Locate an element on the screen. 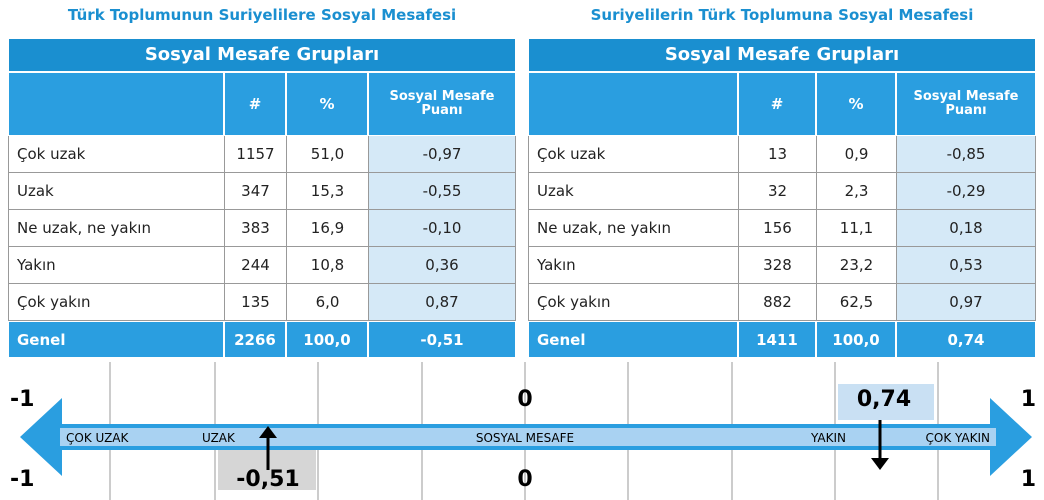  table-row: Çok yakın 135 6,0 0,87 is located at coordinates (262, 302).